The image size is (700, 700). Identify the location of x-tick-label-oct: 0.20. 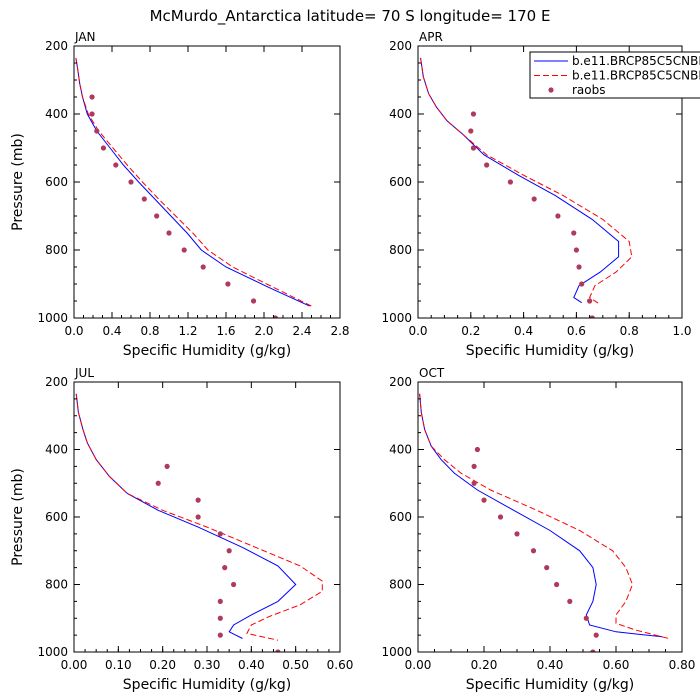
(484, 665).